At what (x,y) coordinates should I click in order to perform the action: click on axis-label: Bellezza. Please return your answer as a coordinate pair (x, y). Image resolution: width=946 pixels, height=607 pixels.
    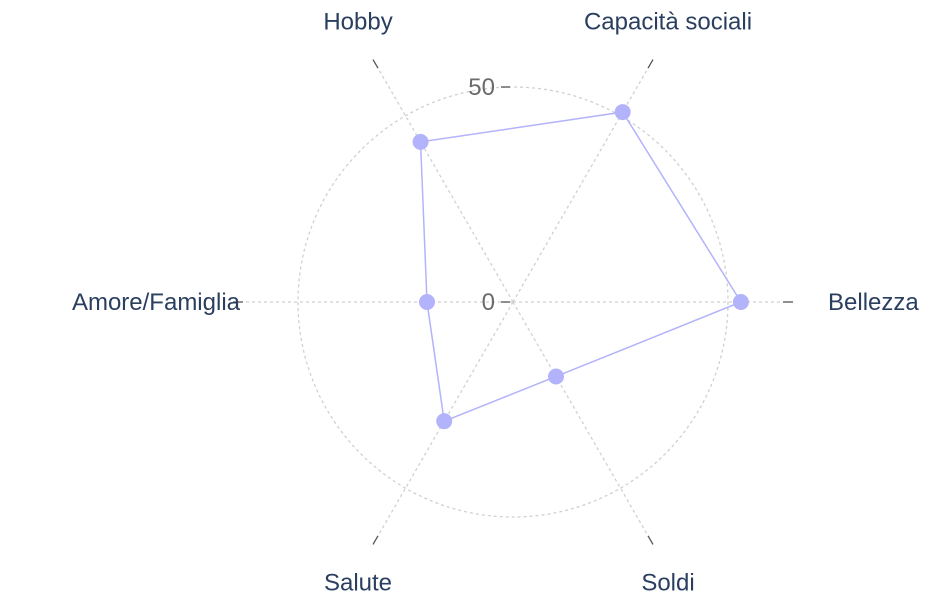
    Looking at the image, I should click on (873, 302).